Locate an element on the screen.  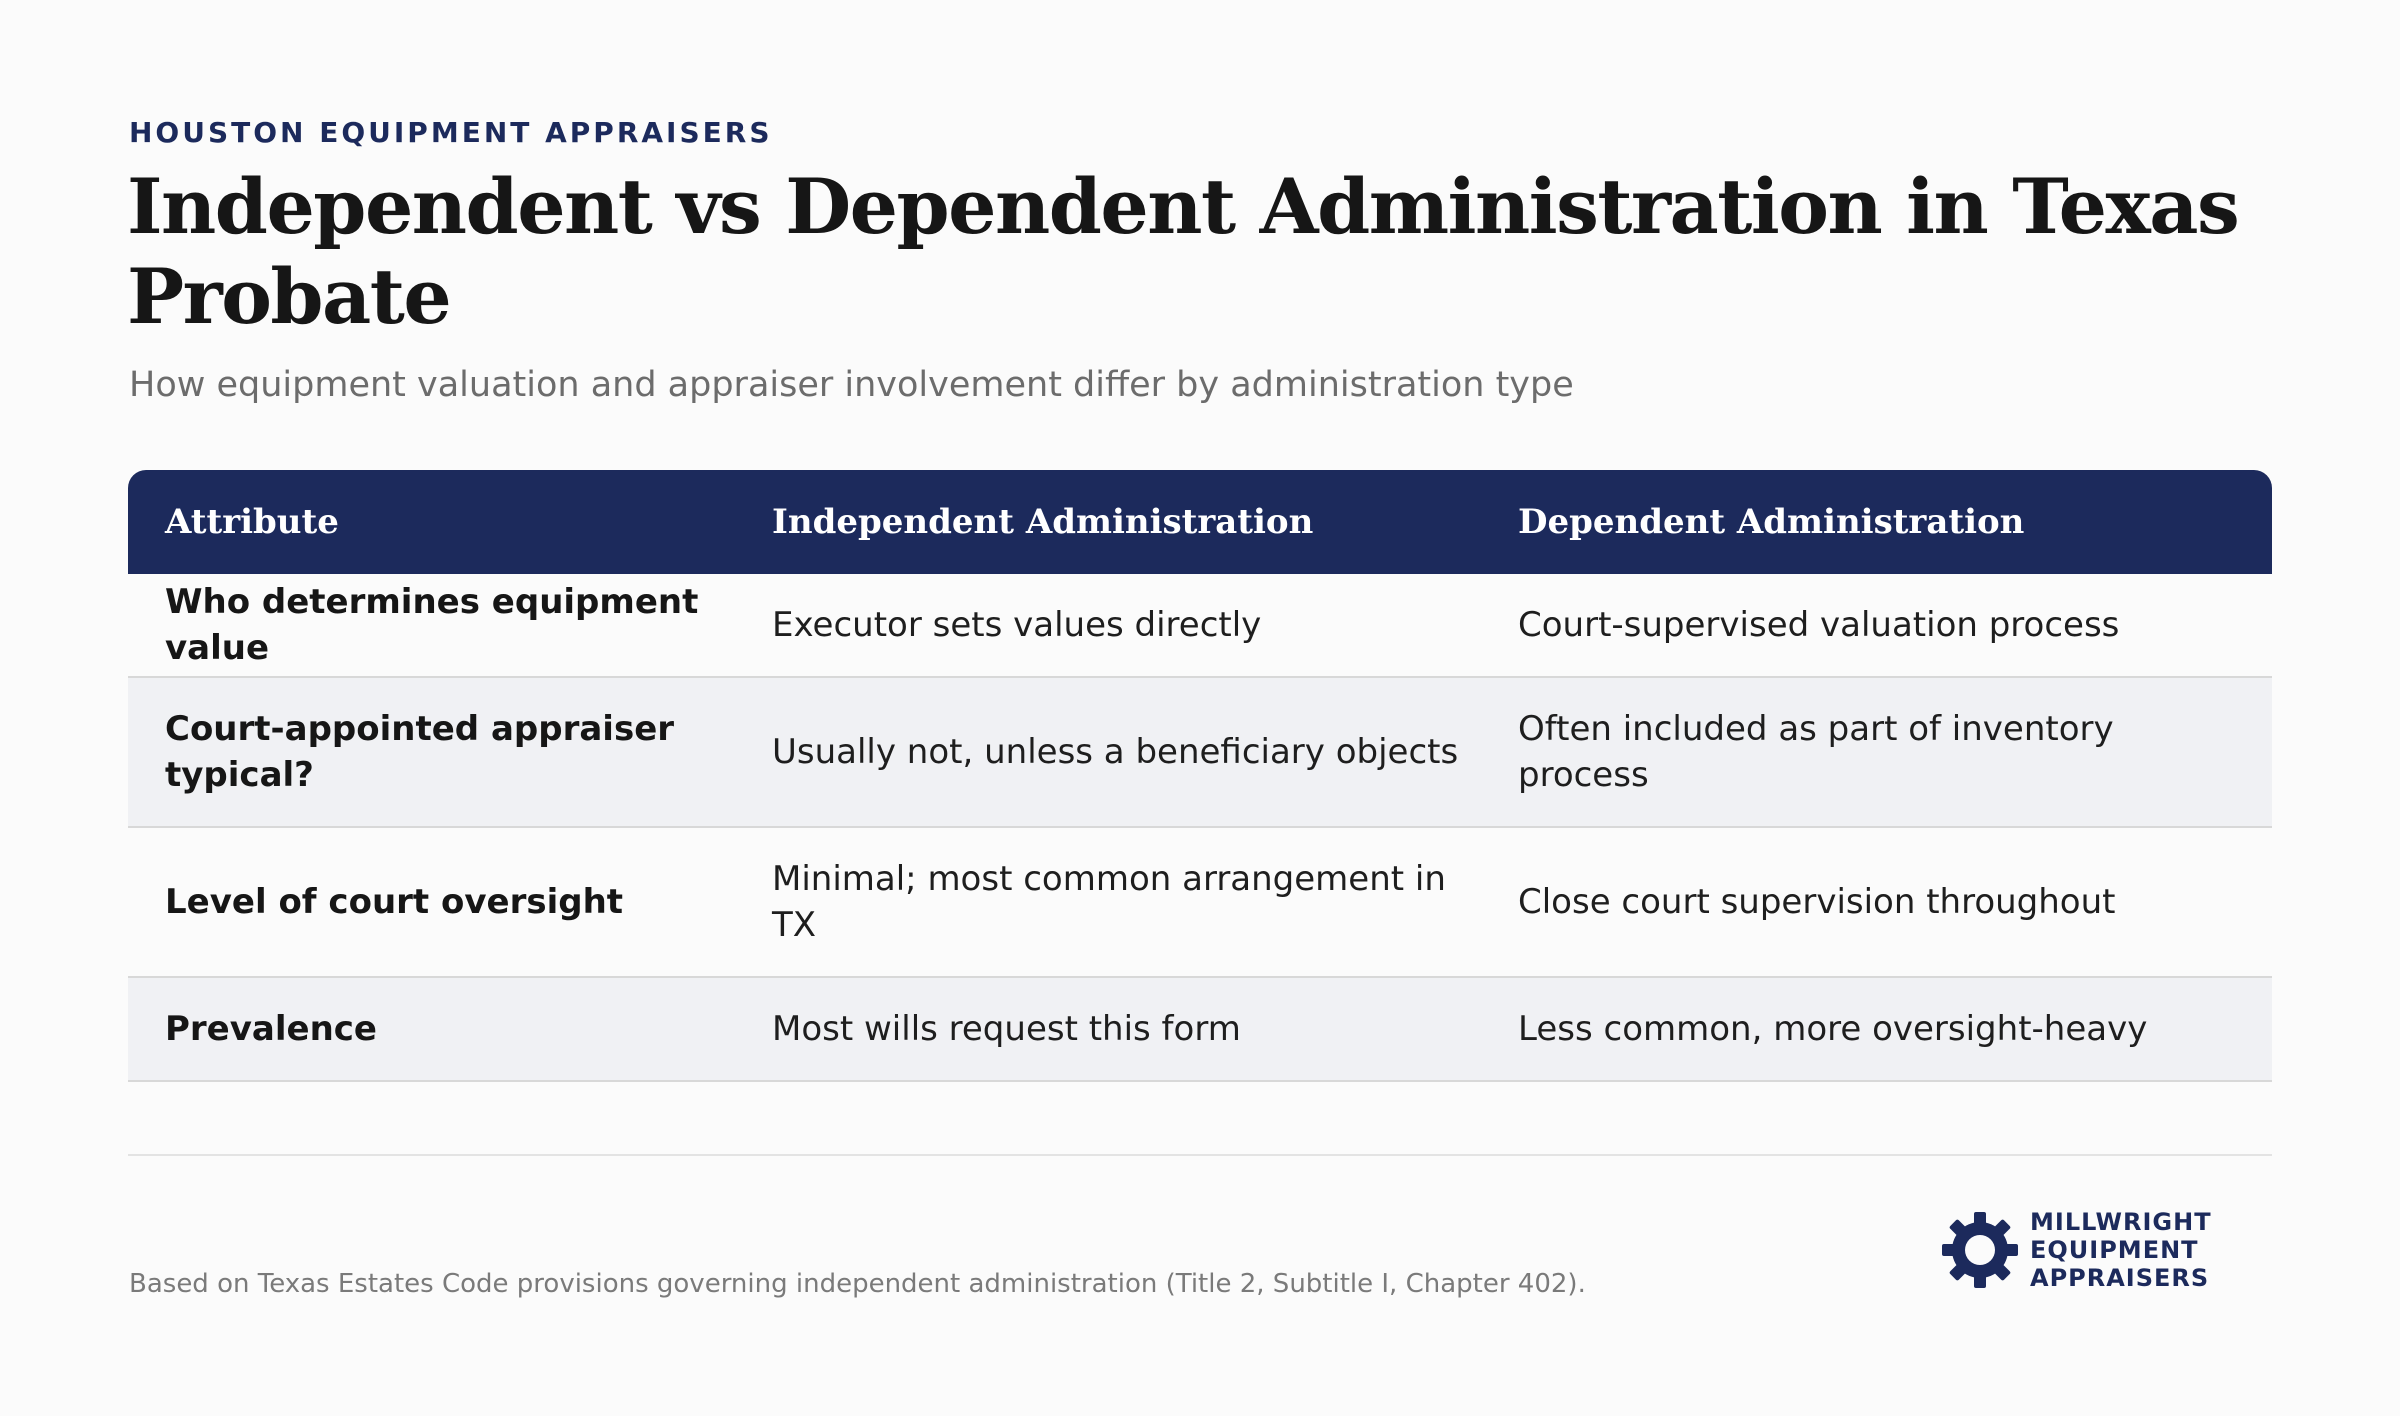
cell-dependent: Close court supervision throughout is located at coordinates (1817, 902).